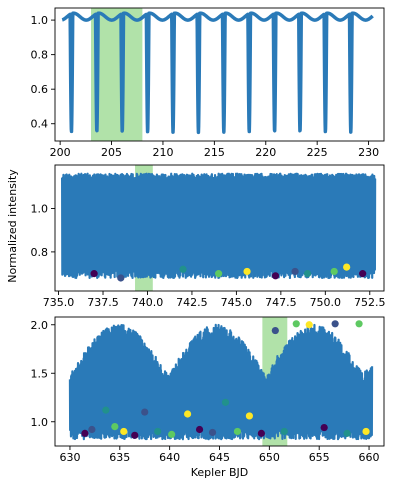 The height and width of the screenshot is (498, 415). I want to click on x-tick-label: 750.0, so click(326, 302).